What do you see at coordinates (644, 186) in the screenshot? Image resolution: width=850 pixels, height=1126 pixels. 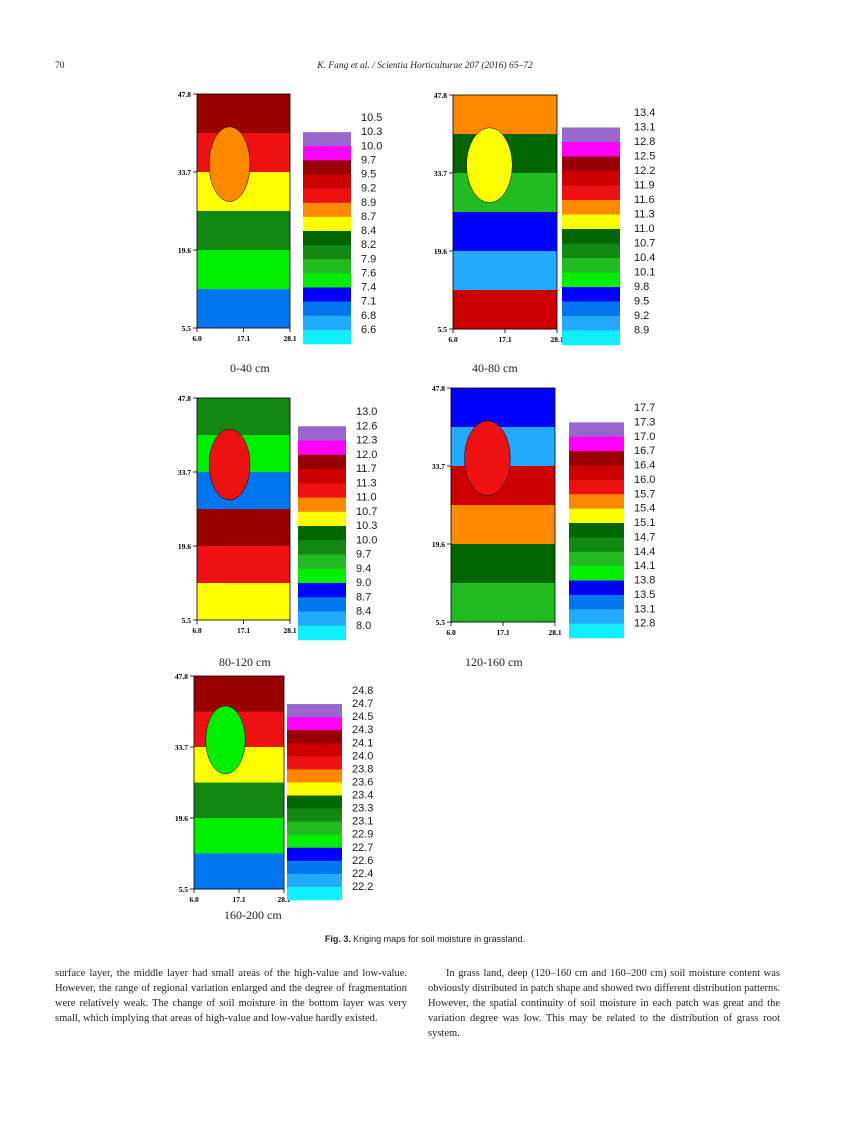 I see `legend-value: 11.9` at bounding box center [644, 186].